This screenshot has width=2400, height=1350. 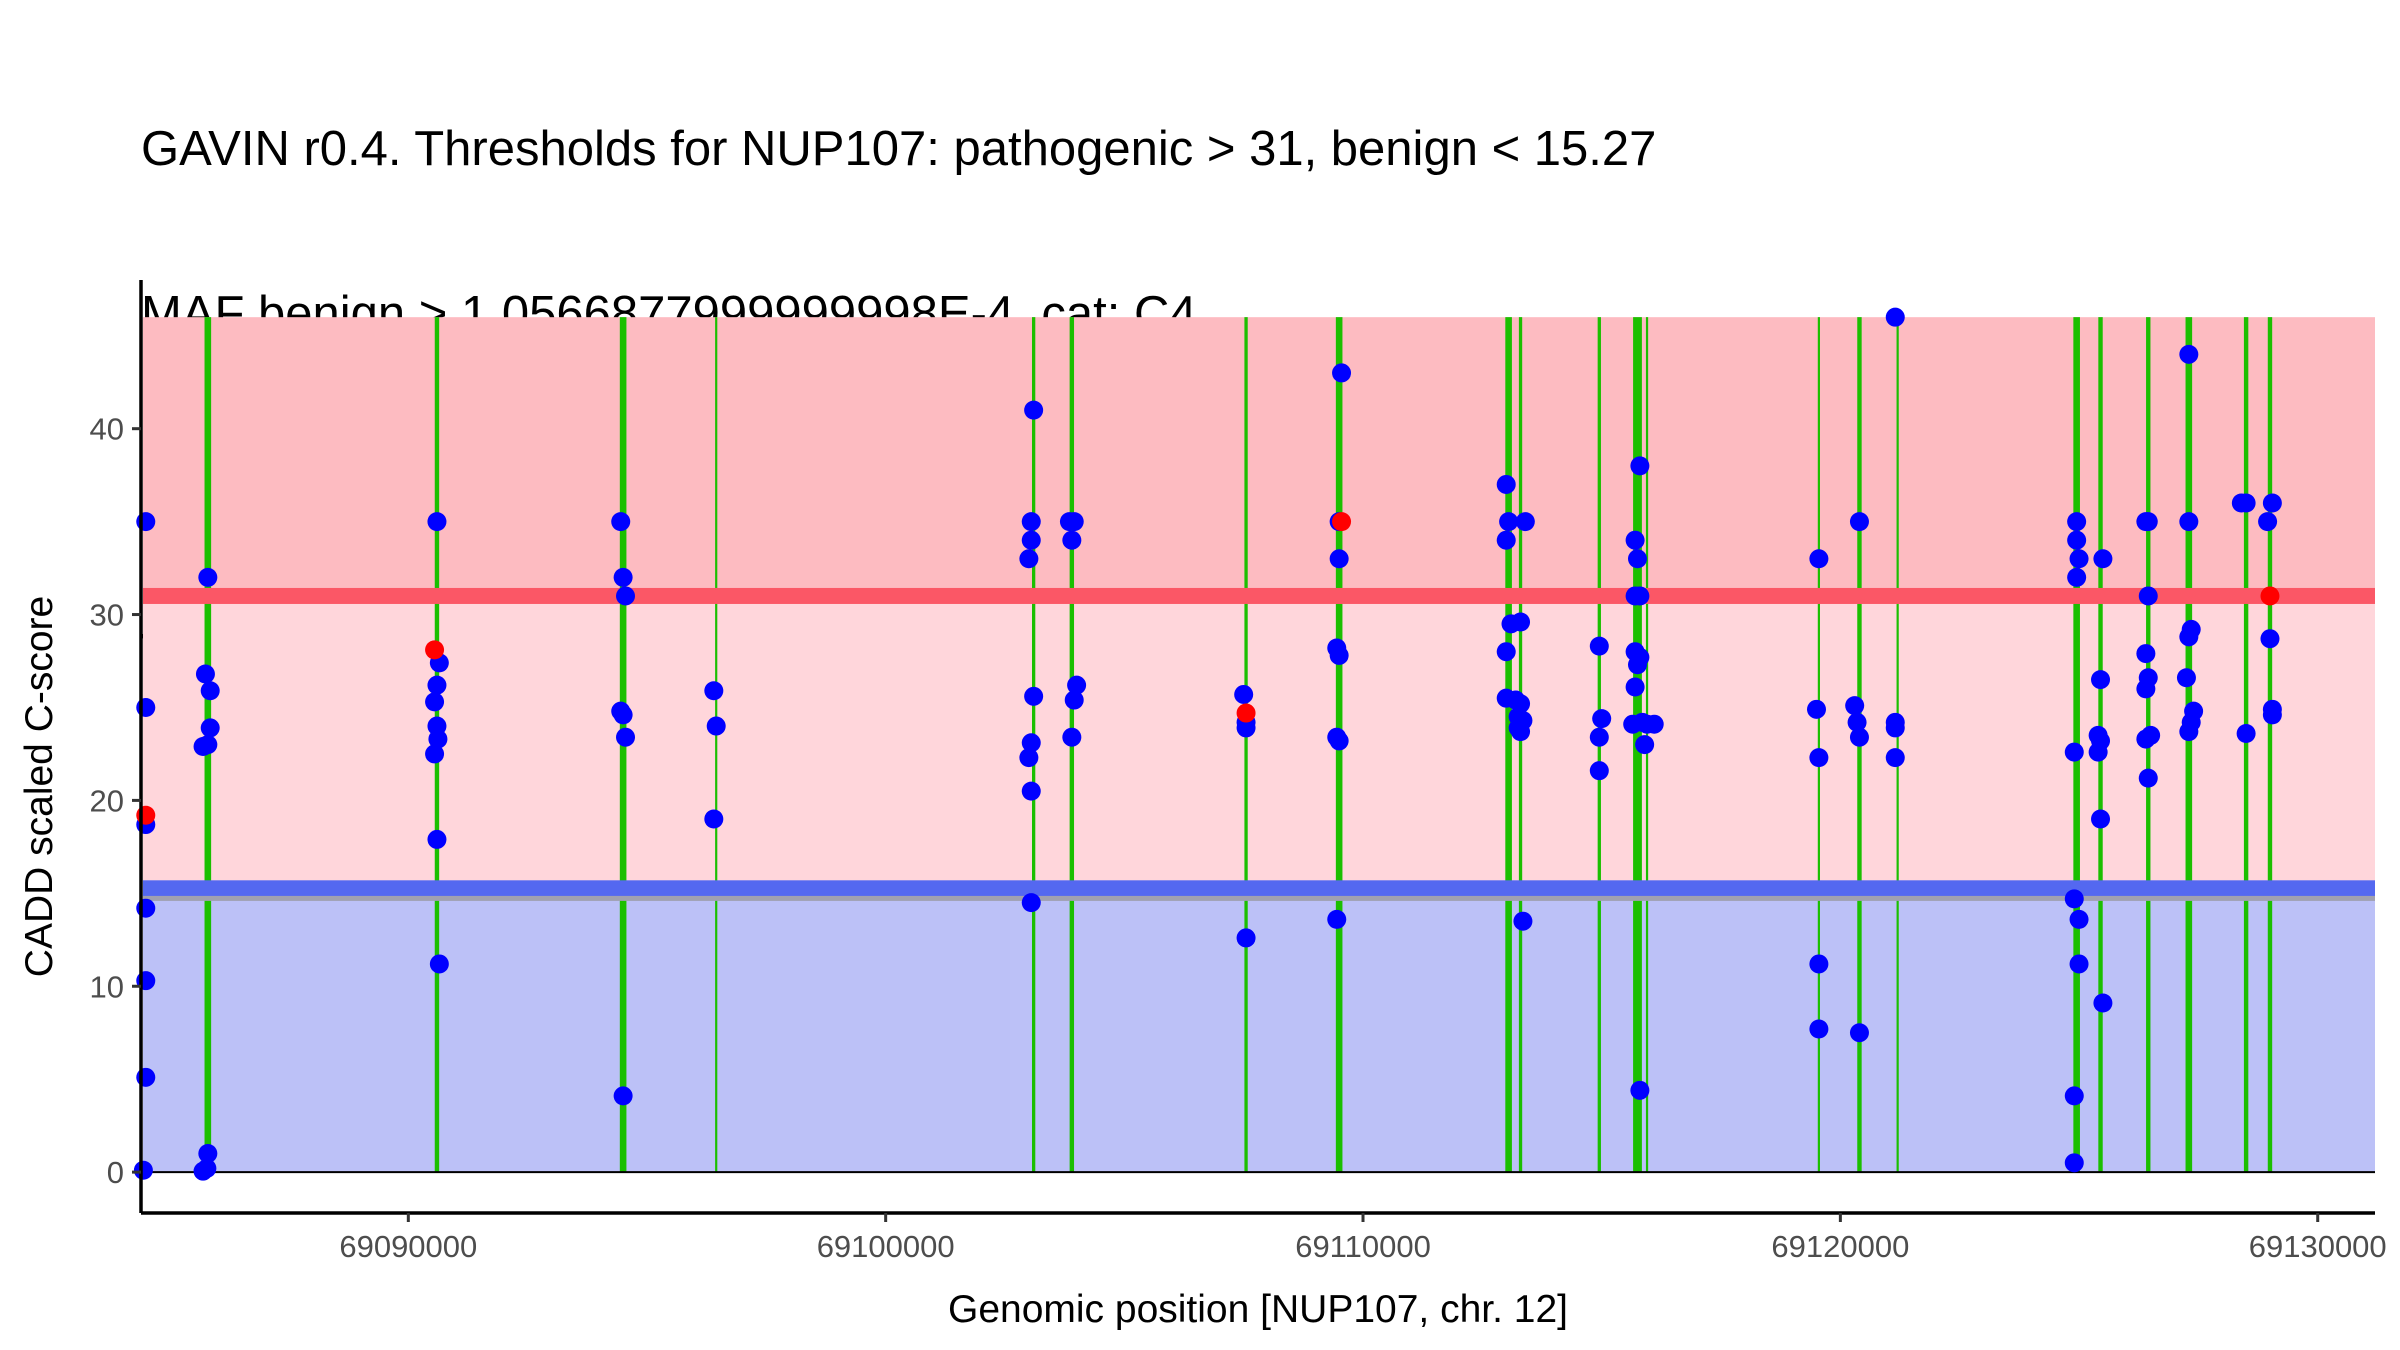 What do you see at coordinates (408, 1246) in the screenshot?
I see `x-tick-label: 69090000` at bounding box center [408, 1246].